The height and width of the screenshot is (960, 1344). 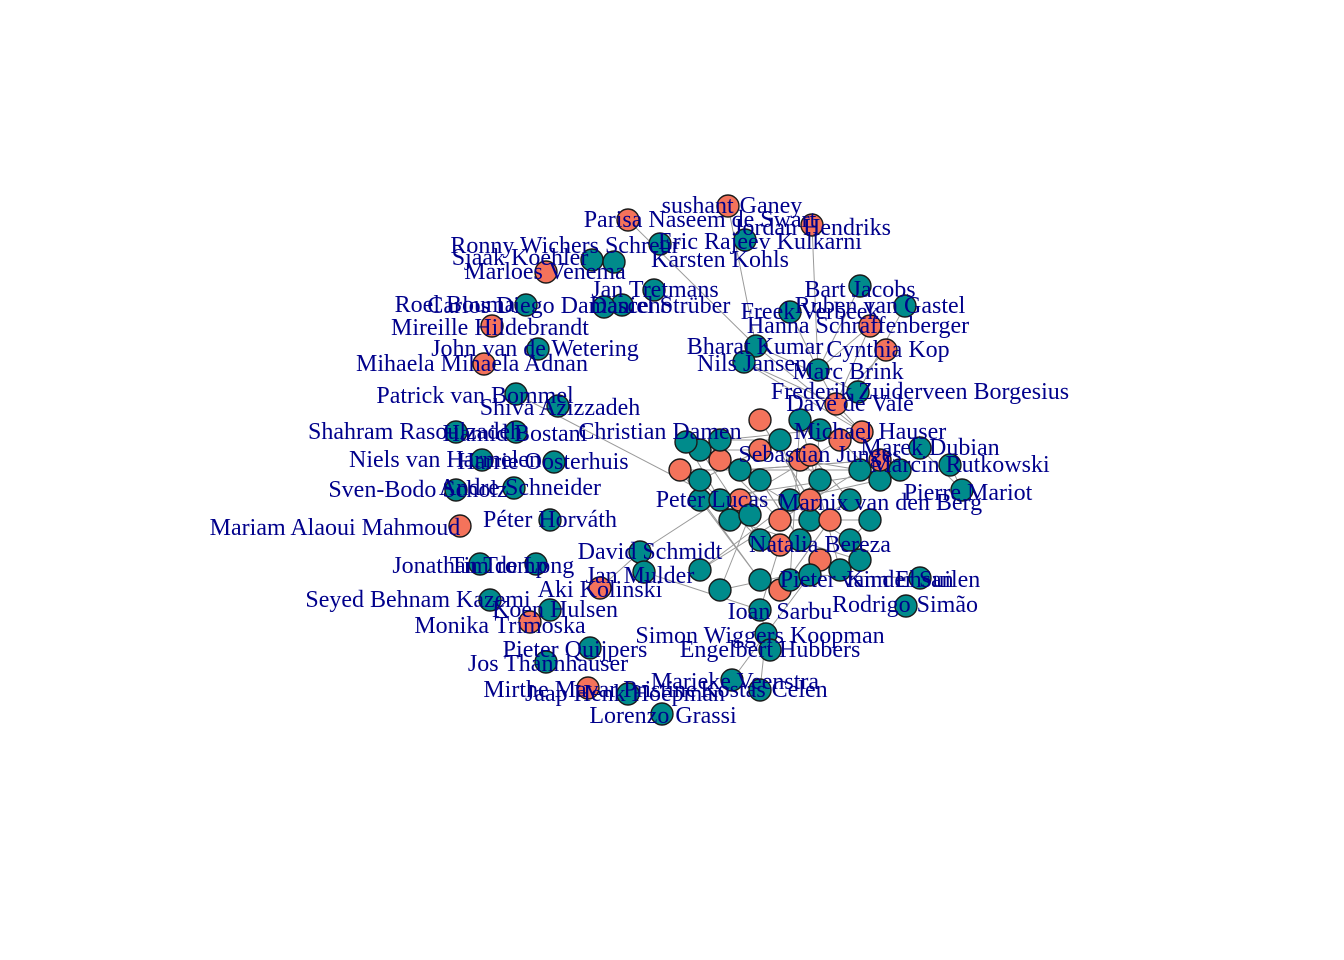 I want to click on node-label: Pierre Mariot, so click(x=968, y=493).